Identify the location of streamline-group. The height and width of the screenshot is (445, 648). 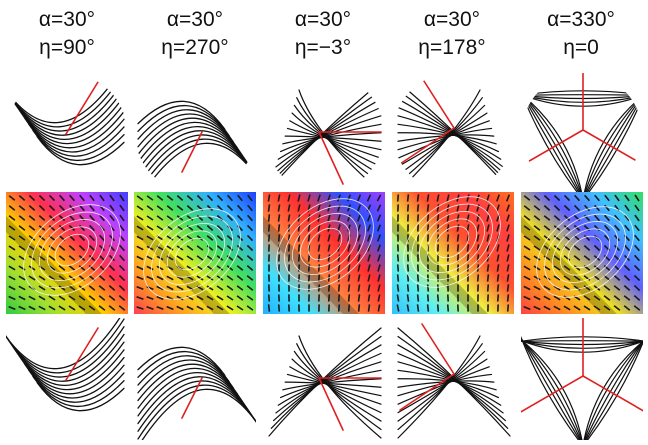
(196, 393).